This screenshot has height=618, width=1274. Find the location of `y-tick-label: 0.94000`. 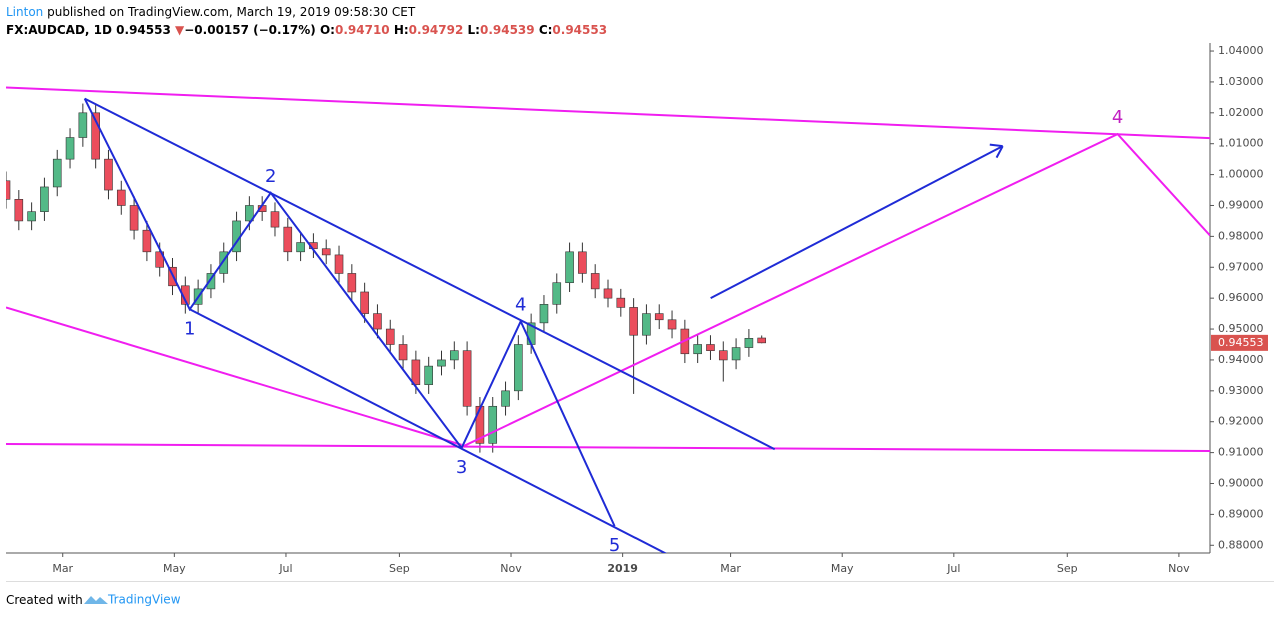

y-tick-label: 0.94000 is located at coordinates (1241, 359).